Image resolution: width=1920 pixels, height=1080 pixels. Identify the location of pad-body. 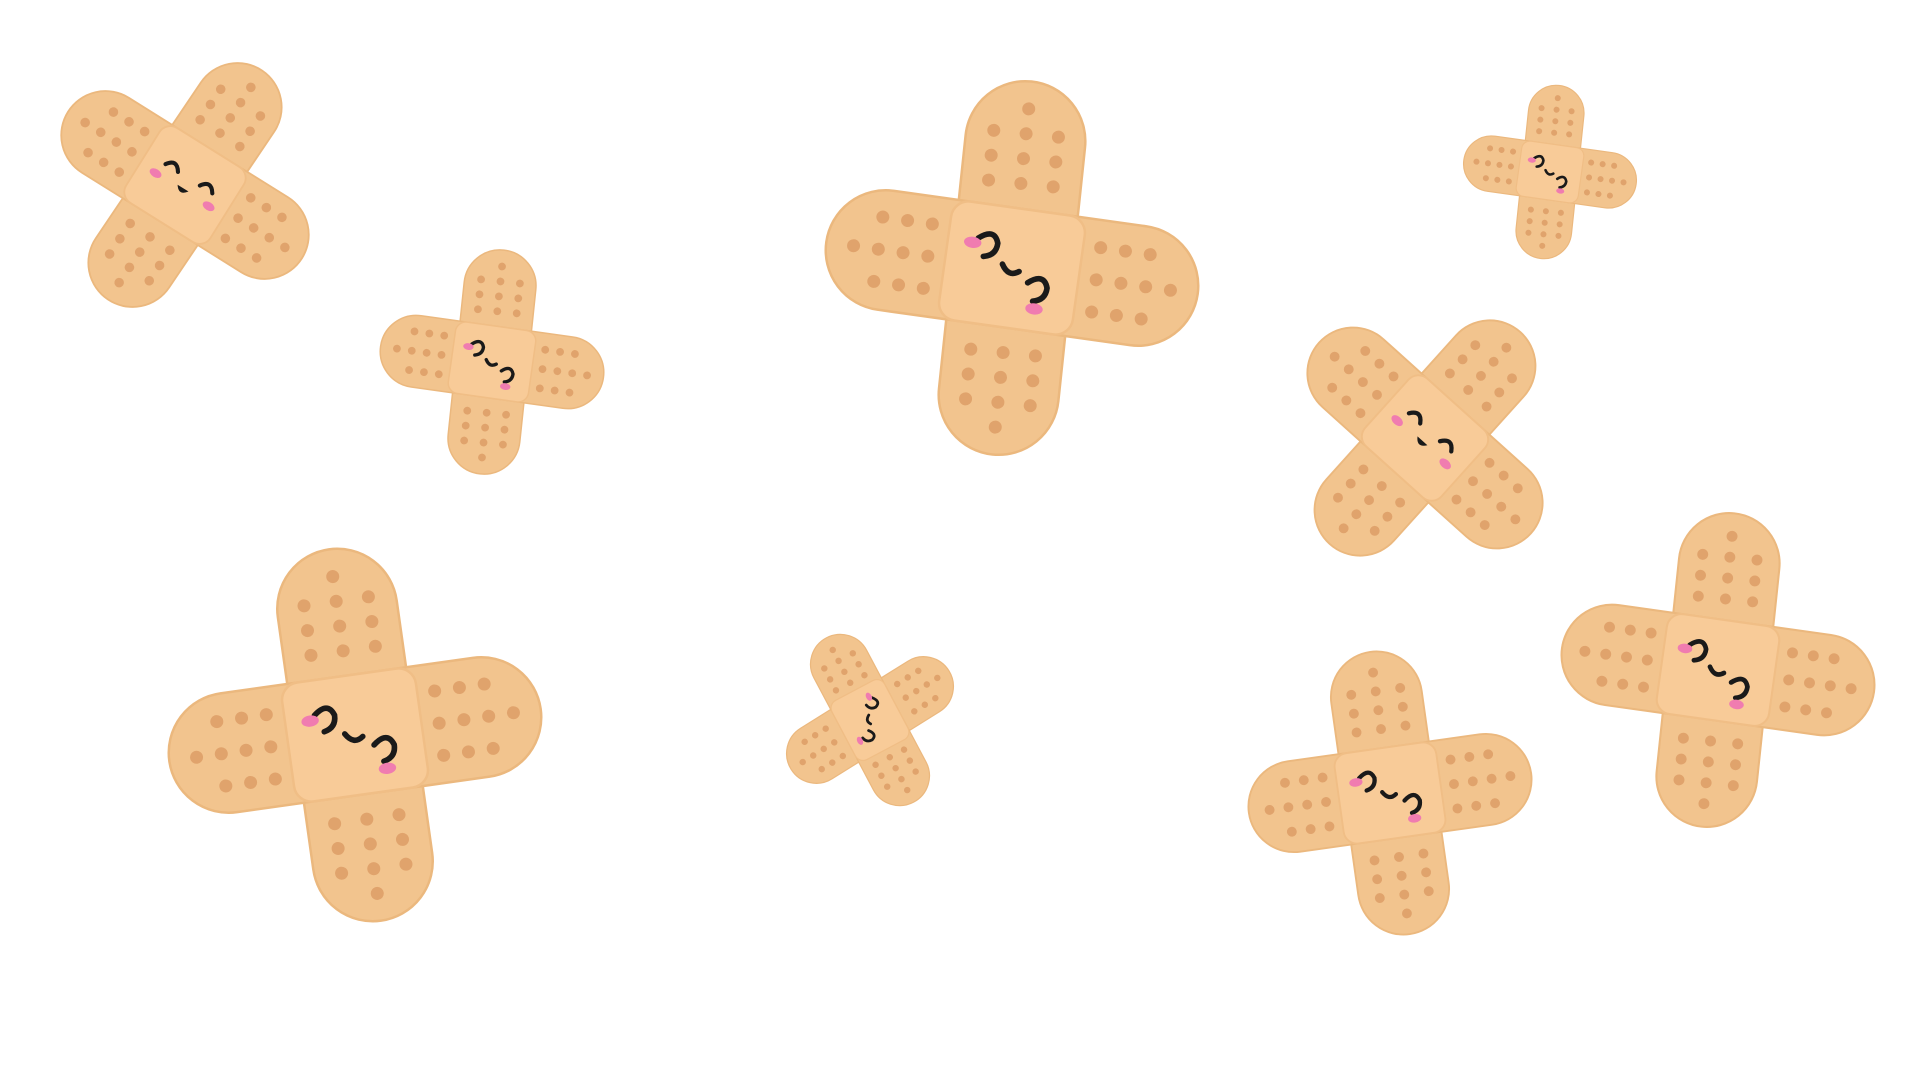
(1012, 268).